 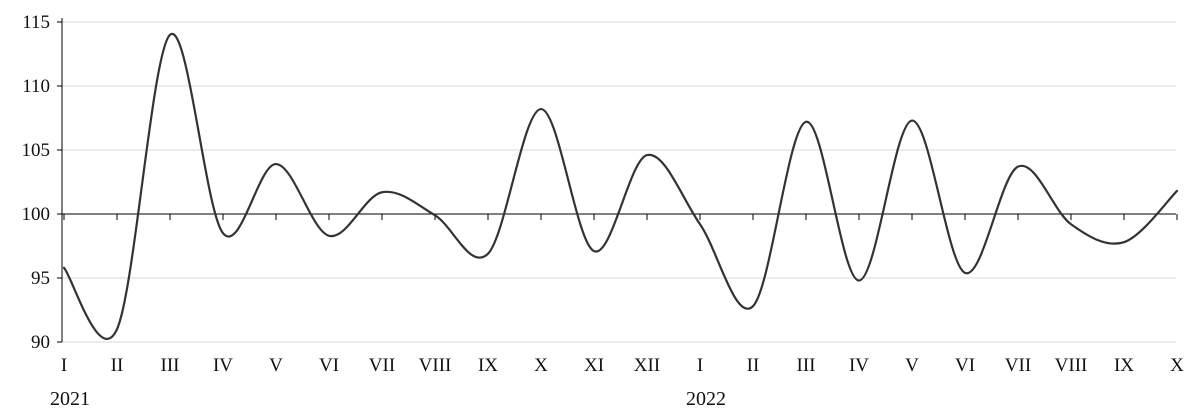 What do you see at coordinates (647, 365) in the screenshot?
I see `x-tick-label: XII` at bounding box center [647, 365].